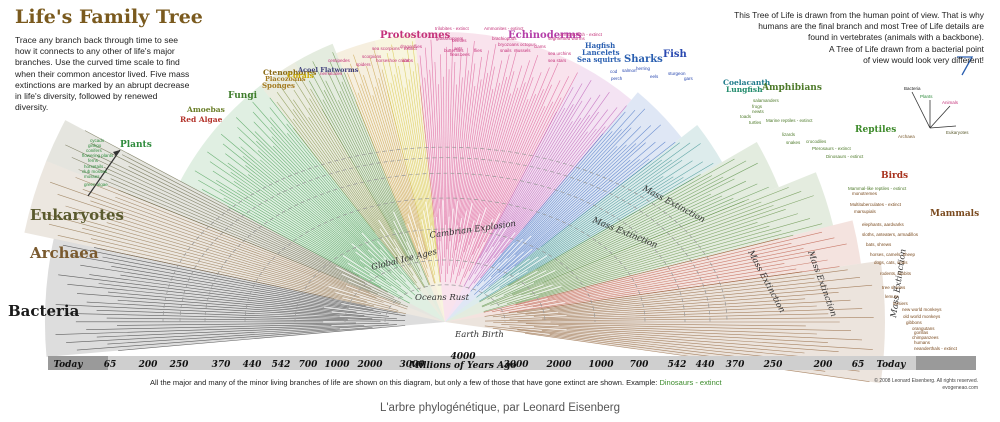  What do you see at coordinates (509, 44) in the screenshot?
I see `species-label: bryozoans` at bounding box center [509, 44].